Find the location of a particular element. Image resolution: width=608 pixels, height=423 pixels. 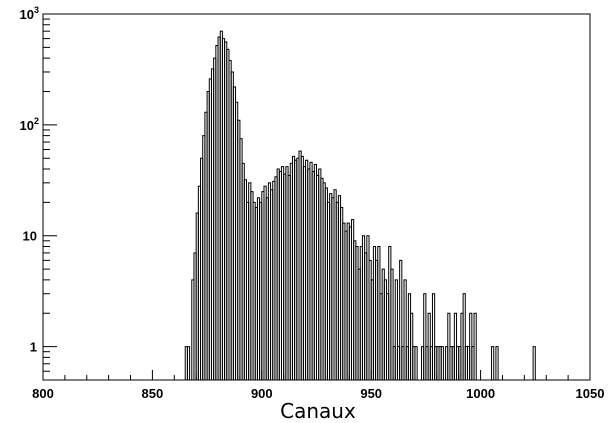

x-axis-title: Canaux is located at coordinates (318, 411).